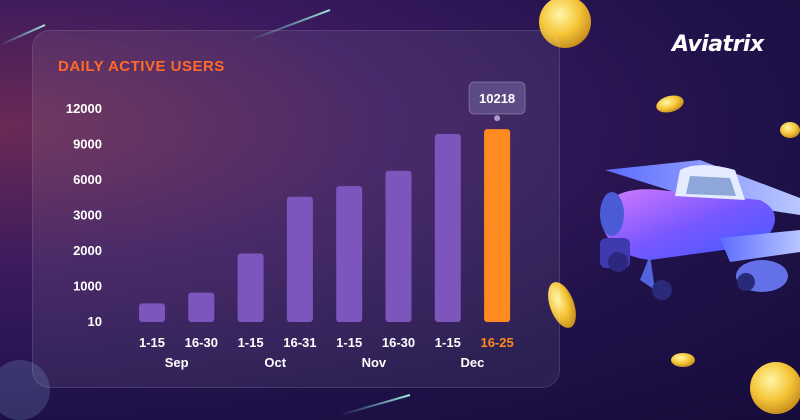 This screenshot has width=800, height=420. Describe the element at coordinates (374, 362) in the screenshot. I see `month-label: Nov` at that location.